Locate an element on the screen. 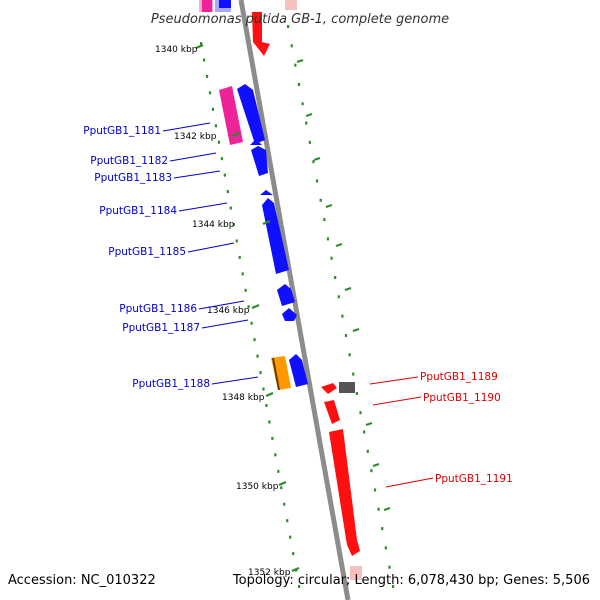 The image size is (600, 600). gene-label-pputgb1_1182: PputGB1_1182 is located at coordinates (129, 161).